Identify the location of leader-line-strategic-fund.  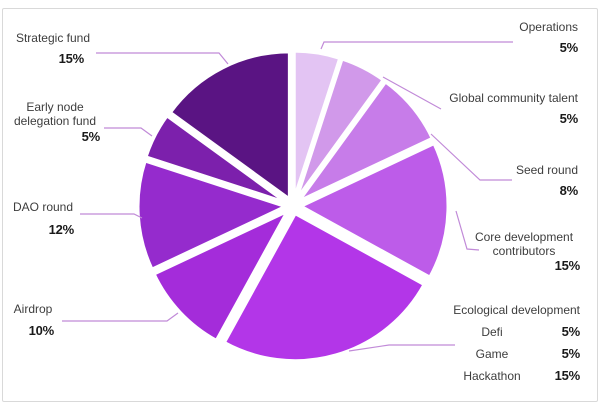
(162, 58).